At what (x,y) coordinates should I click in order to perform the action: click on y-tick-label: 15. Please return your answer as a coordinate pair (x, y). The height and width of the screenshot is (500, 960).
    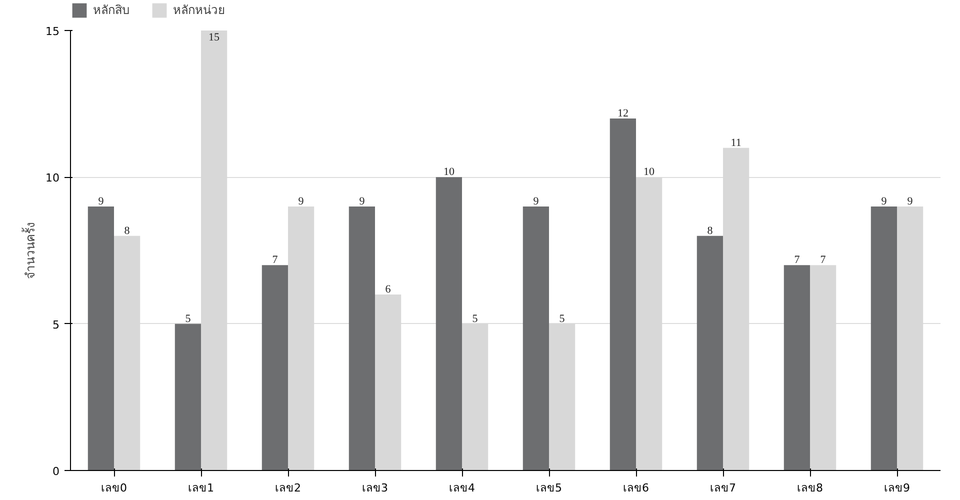
    Looking at the image, I should click on (53, 31).